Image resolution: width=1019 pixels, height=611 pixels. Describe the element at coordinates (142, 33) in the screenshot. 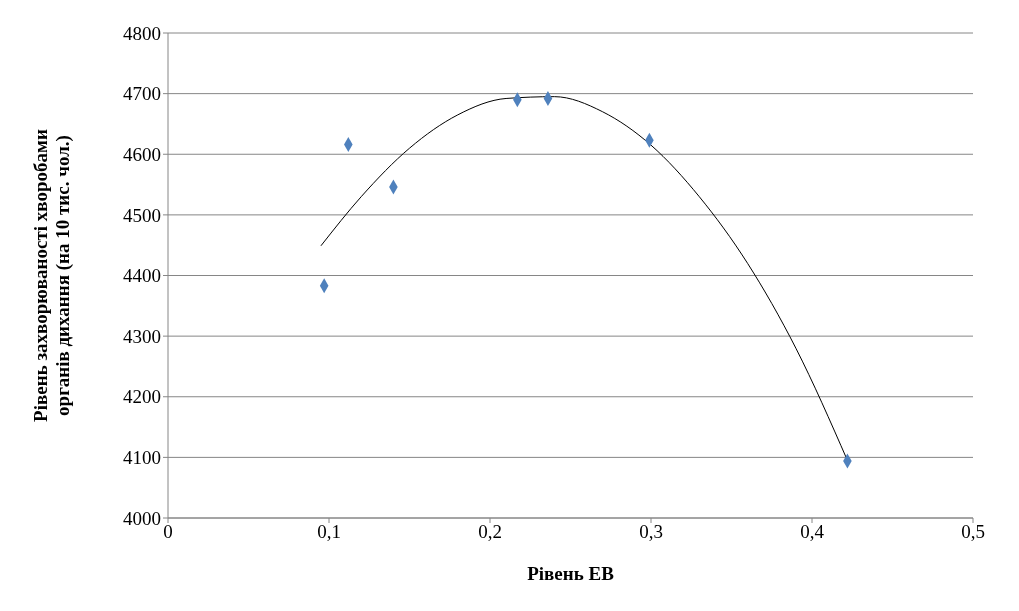

I see `y-tick-label: 4800` at that location.